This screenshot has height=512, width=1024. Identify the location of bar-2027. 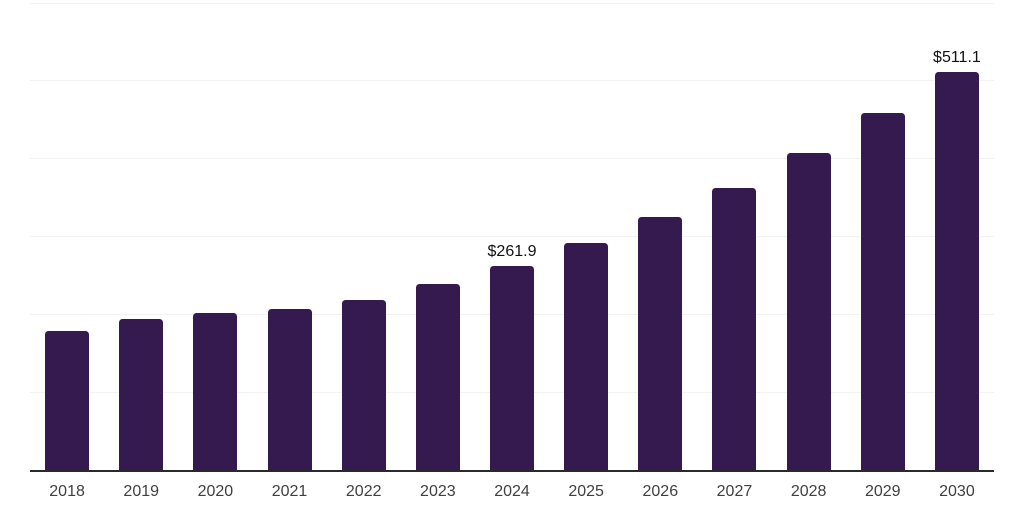
(734, 328).